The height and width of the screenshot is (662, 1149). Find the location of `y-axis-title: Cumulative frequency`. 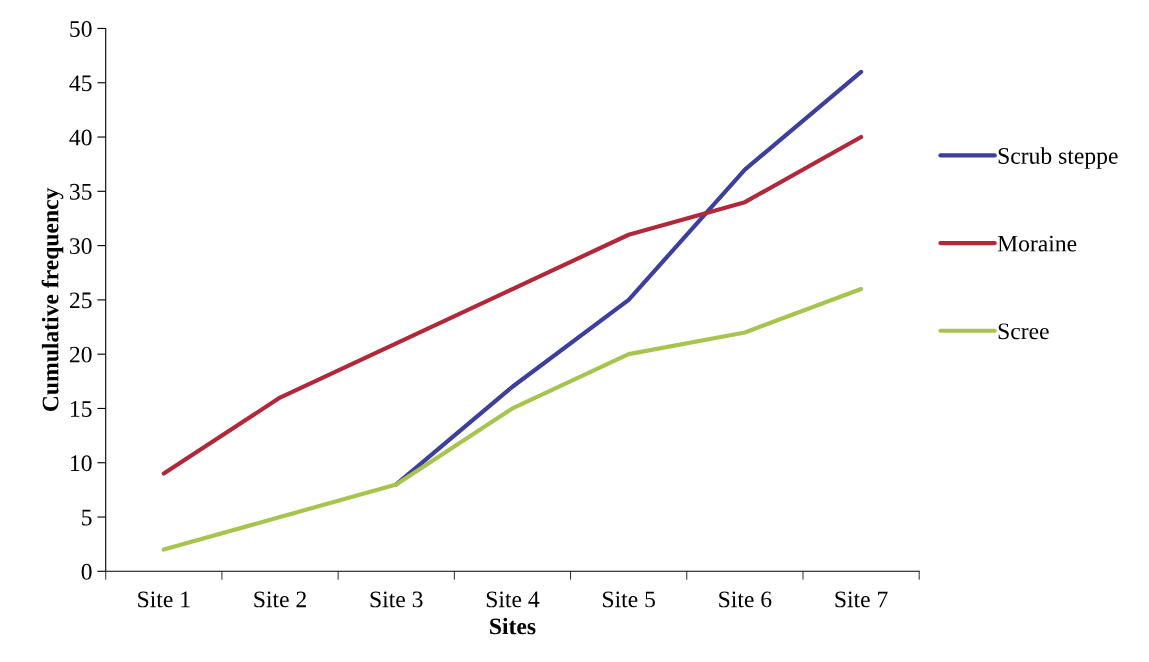

y-axis-title: Cumulative frequency is located at coordinates (52, 299).